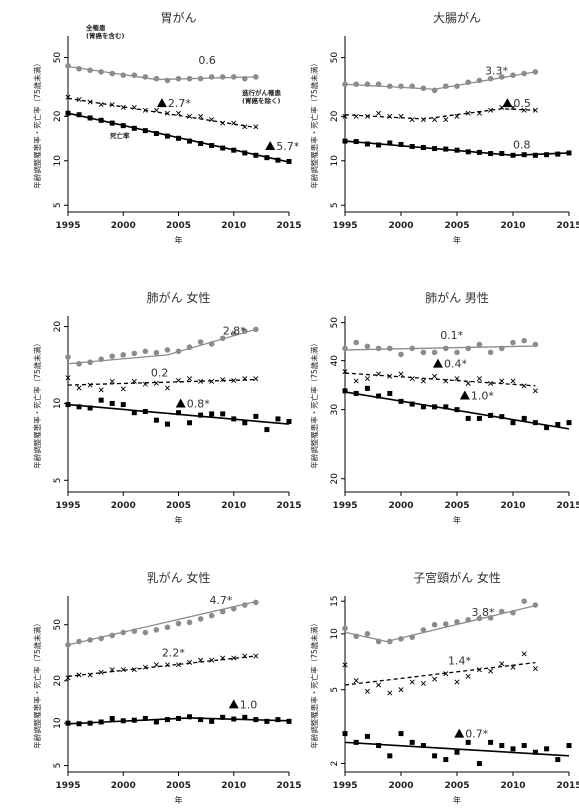 This screenshot has height=810, width=579. I want to click on y-tick-label: 2, so click(335, 764).